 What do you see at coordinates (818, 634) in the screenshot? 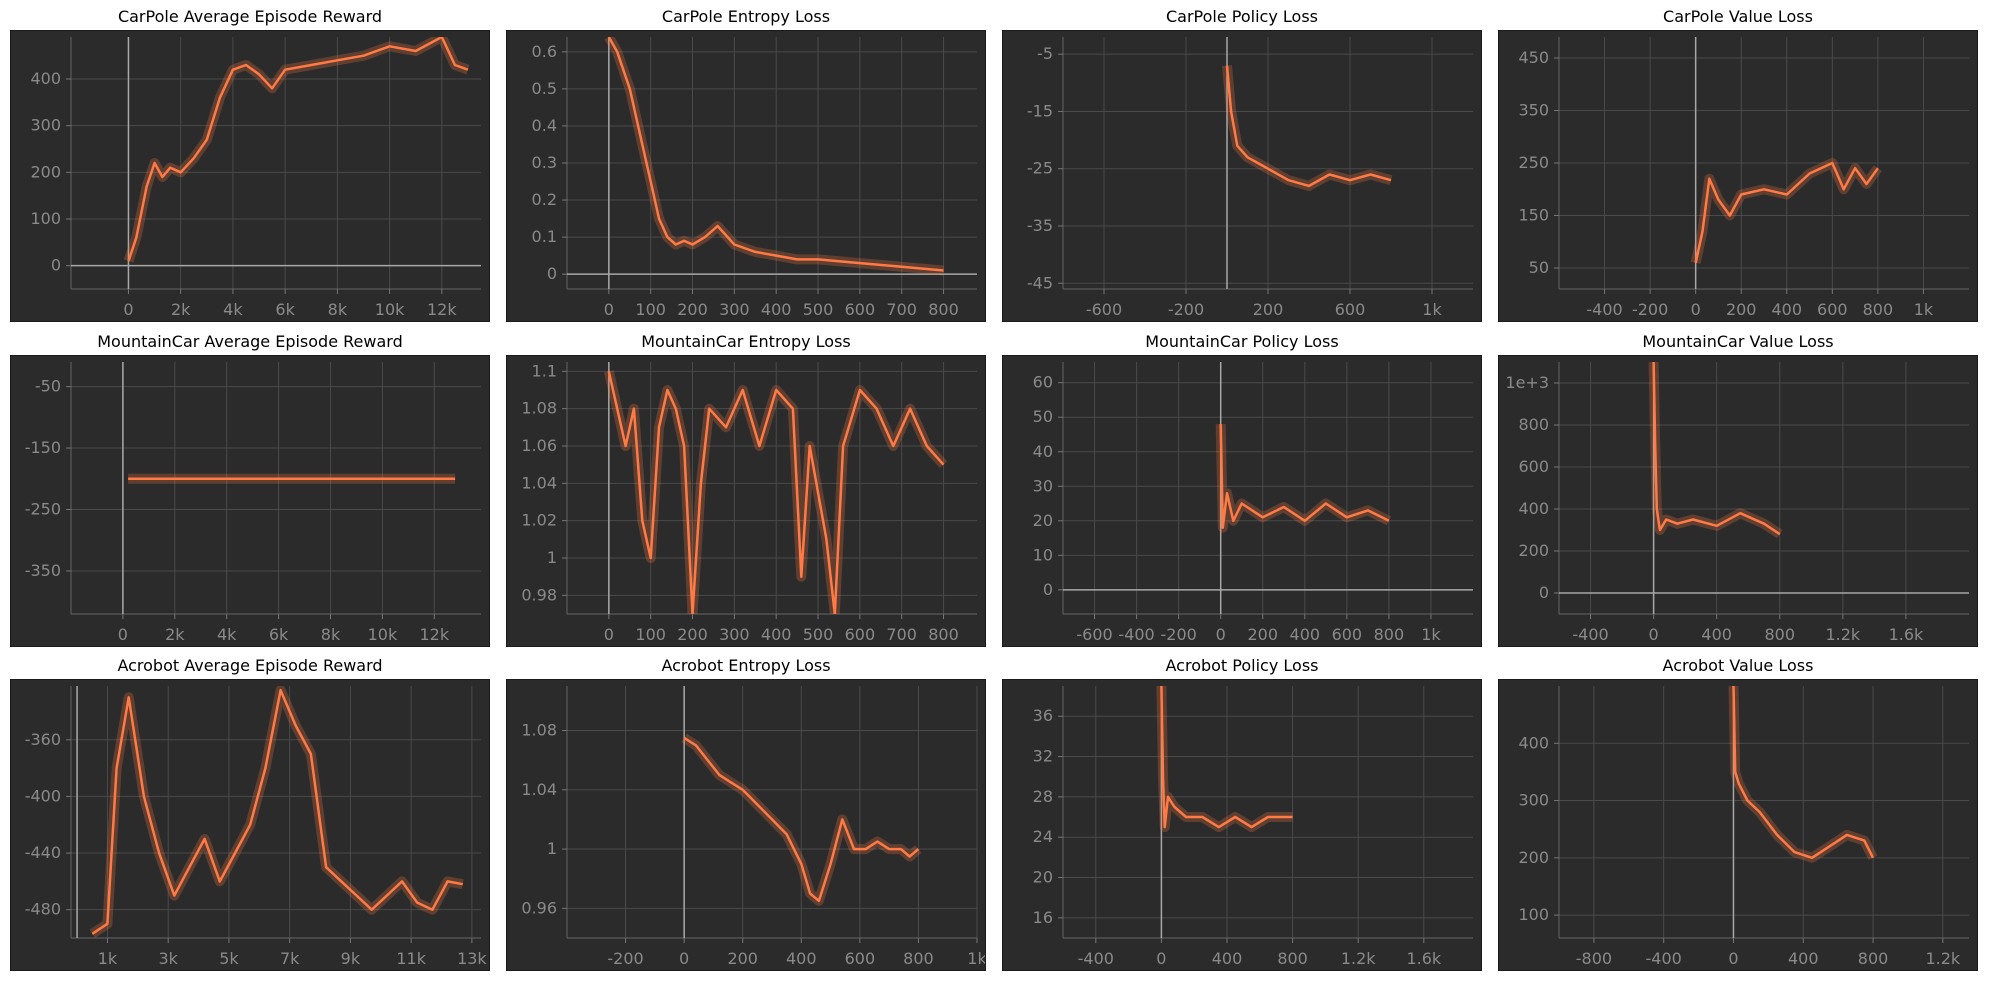
I see `x-tick-label: 500` at bounding box center [818, 634].